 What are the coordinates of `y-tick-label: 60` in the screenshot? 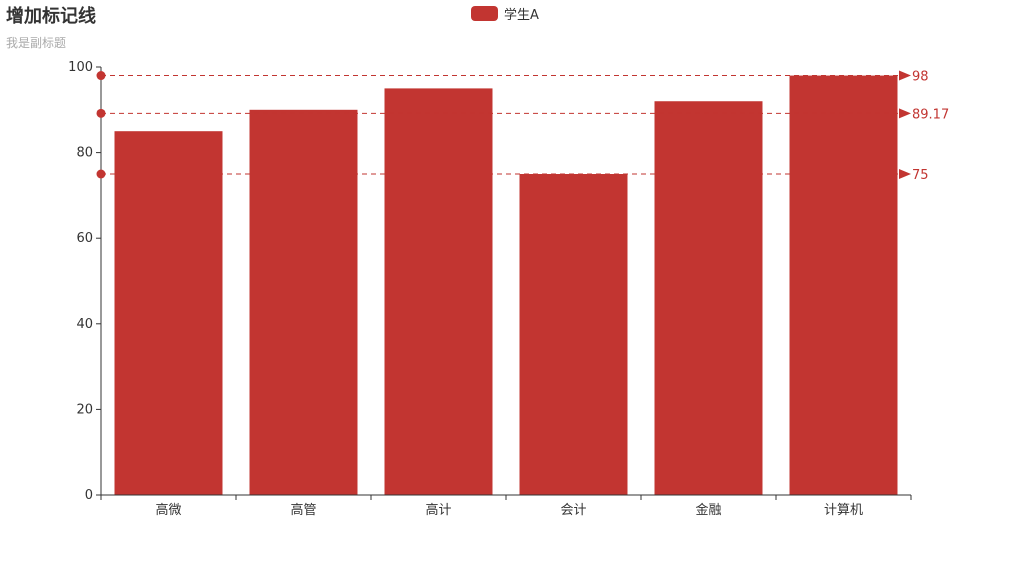 It's located at (84, 238).